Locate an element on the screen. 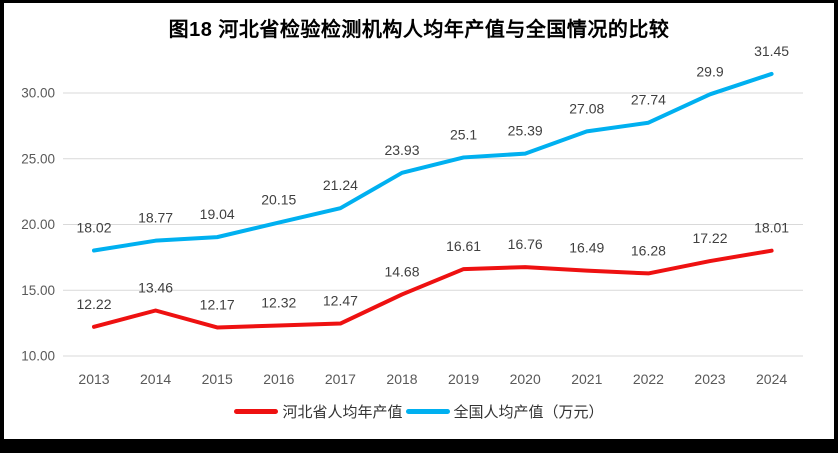 Image resolution: width=838 pixels, height=453 pixels. data-label-series1: 18.77 is located at coordinates (155, 218).